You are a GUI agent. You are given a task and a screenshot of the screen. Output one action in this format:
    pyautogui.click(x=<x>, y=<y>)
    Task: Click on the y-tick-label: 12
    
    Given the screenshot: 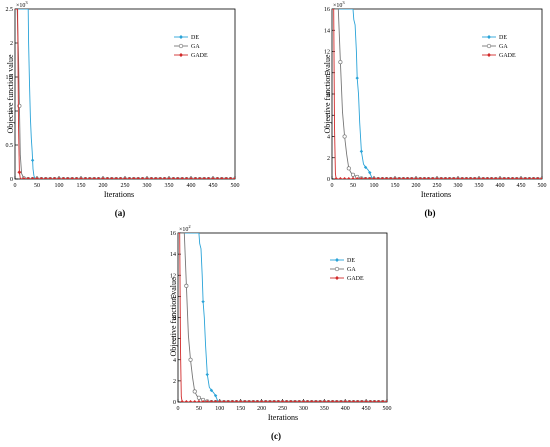 What is the action you would take?
    pyautogui.click(x=327, y=53)
    